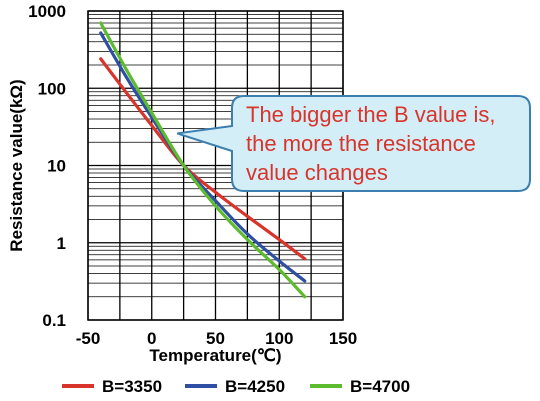 This screenshot has height=401, width=540. Describe the element at coordinates (151, 338) in the screenshot. I see `x-tick-label: 0` at that location.